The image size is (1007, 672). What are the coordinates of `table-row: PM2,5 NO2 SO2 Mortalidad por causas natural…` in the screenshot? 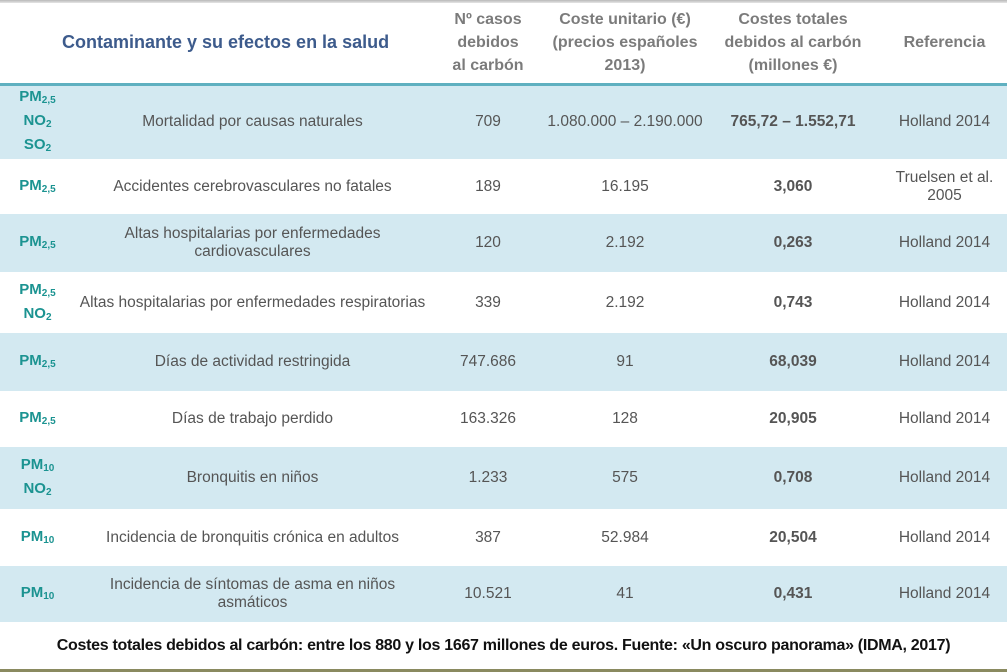 It's located at (503, 121).